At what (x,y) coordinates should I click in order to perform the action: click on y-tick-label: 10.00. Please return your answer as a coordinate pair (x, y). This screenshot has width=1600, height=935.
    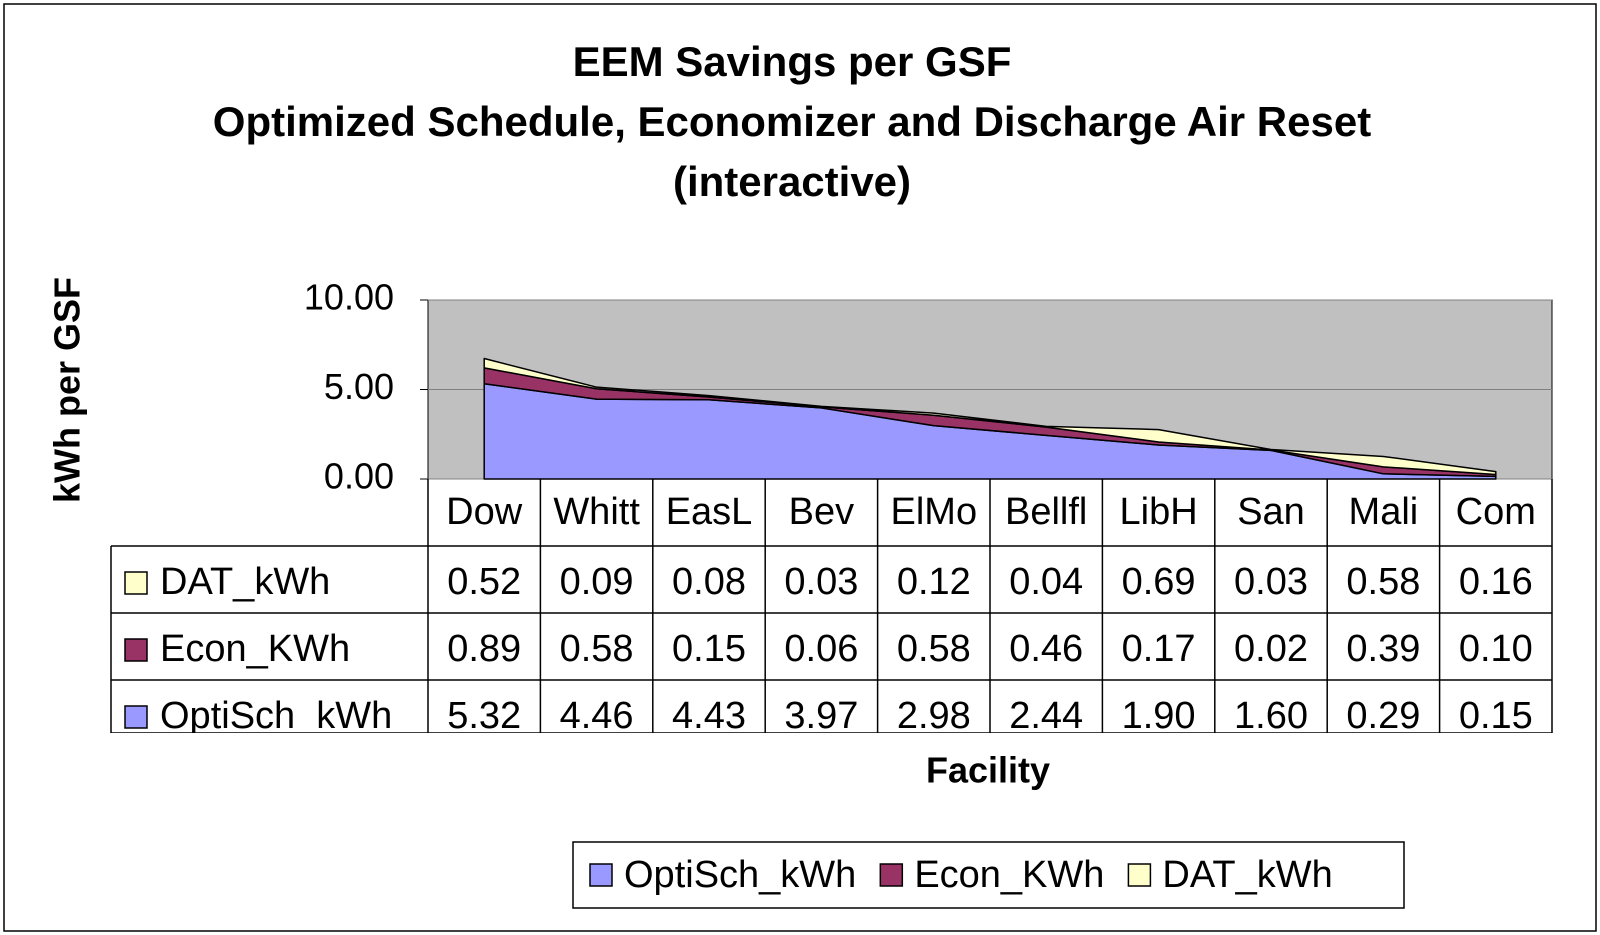
    Looking at the image, I should click on (349, 297).